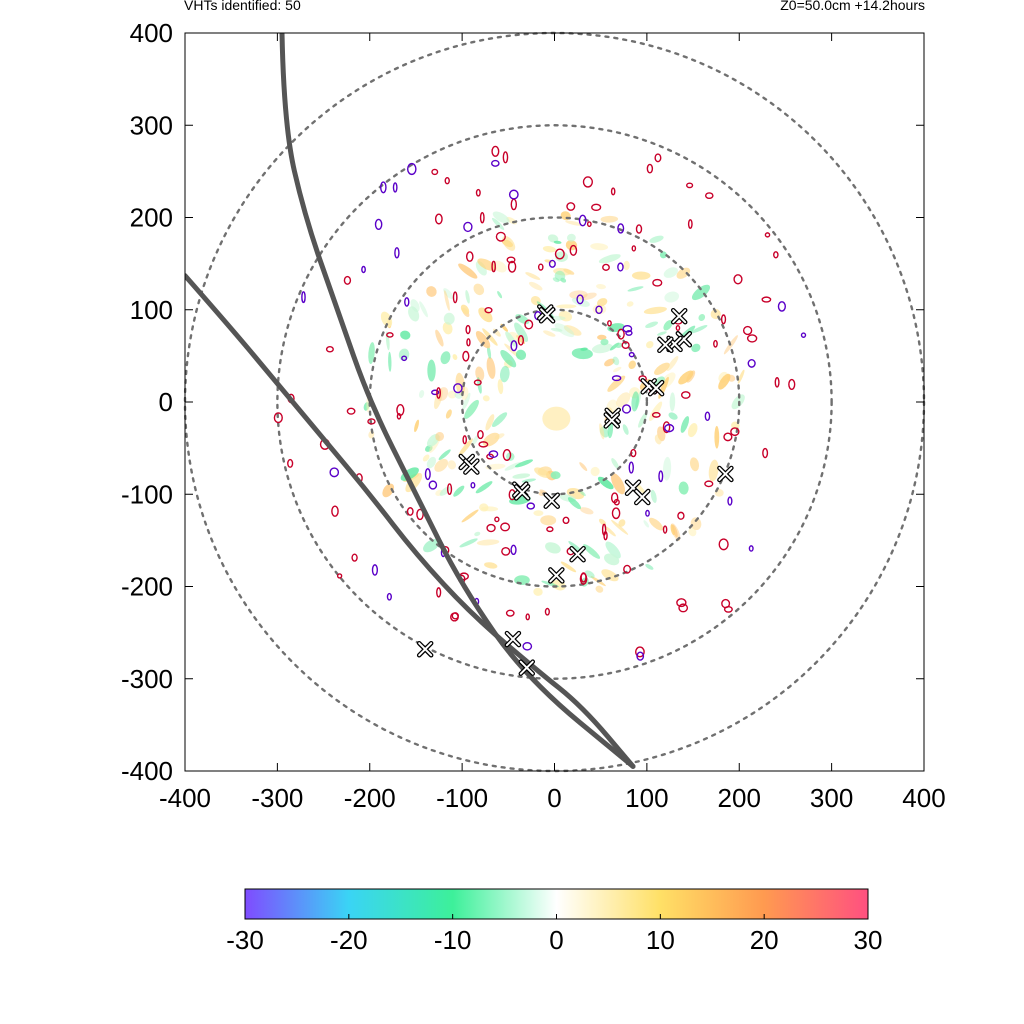 Image resolution: width=1024 pixels, height=1024 pixels. I want to click on x-tick-label: -100, so click(462, 798).